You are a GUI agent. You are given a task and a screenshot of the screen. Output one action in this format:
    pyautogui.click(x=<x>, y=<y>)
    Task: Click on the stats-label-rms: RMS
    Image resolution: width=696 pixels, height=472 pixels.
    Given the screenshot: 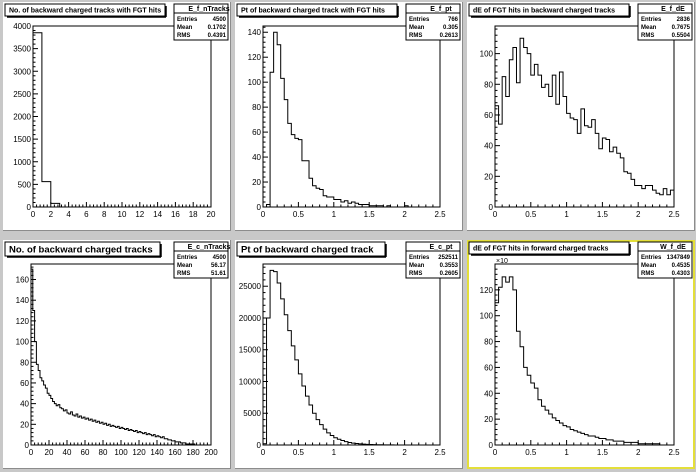 What is the action you would take?
    pyautogui.click(x=183, y=36)
    